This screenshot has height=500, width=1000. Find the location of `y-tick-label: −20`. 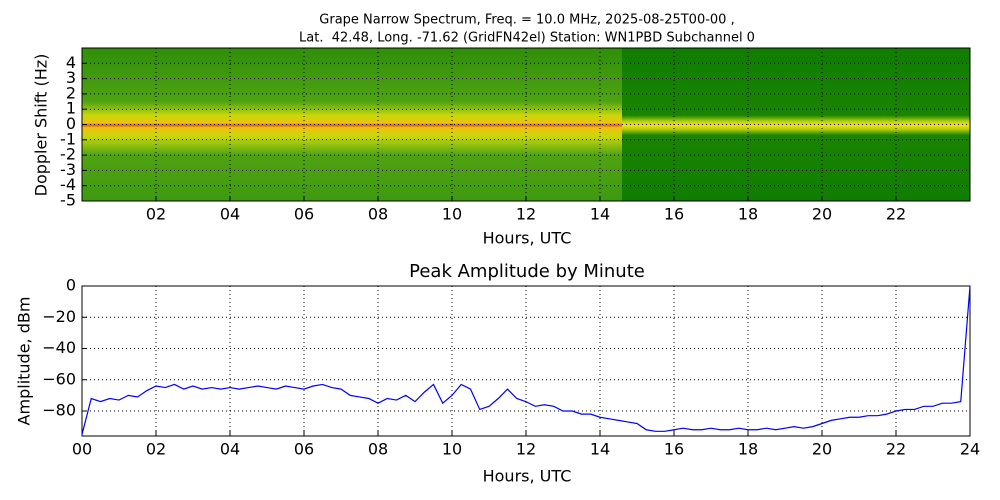

y-tick-label: −20 is located at coordinates (59, 316).